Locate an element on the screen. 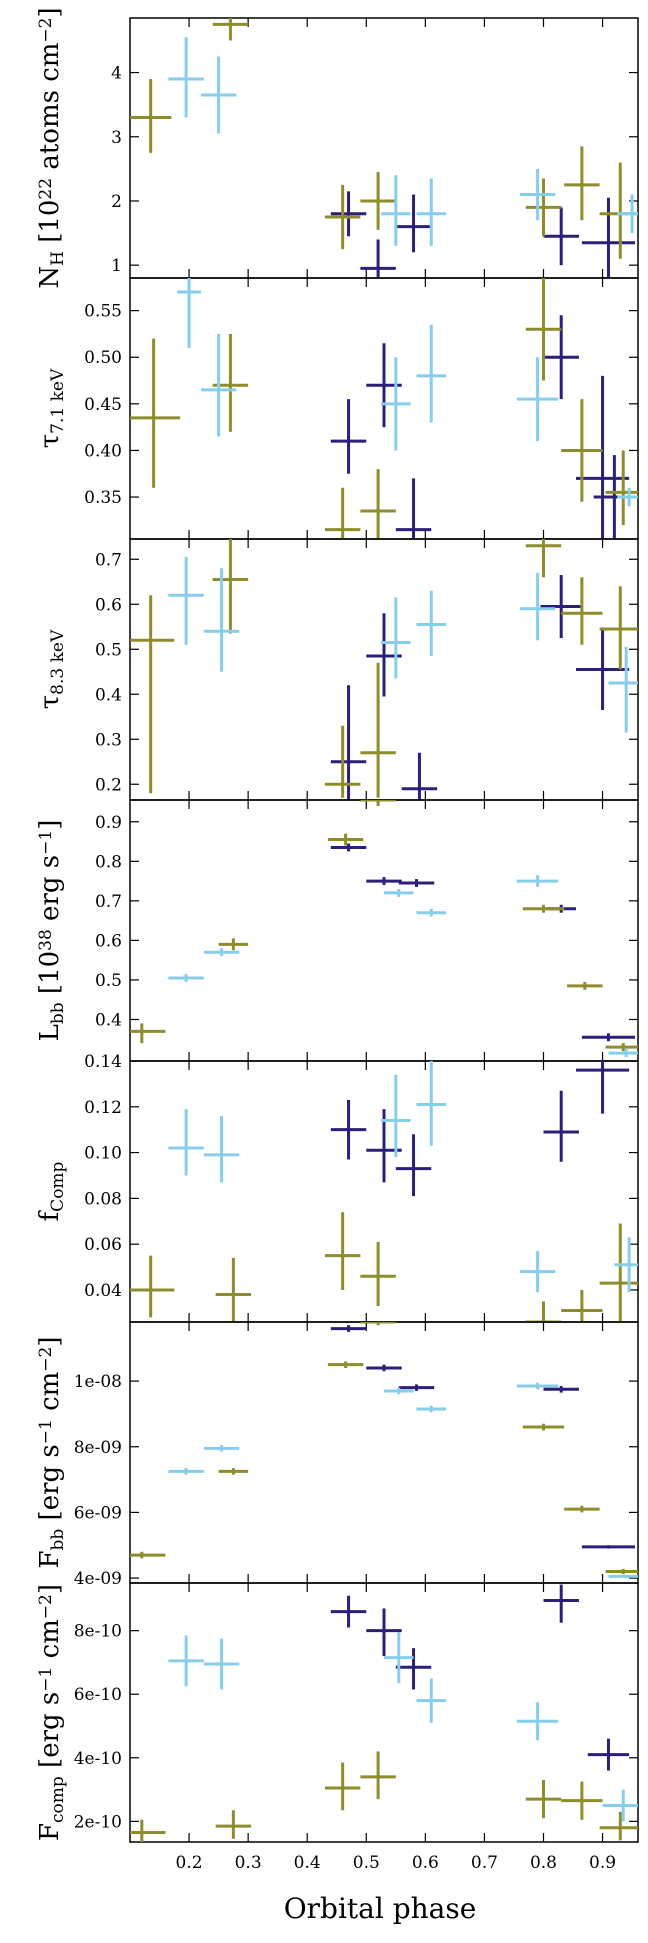 Image resolution: width=648 pixels, height=1943 pixels. y-tick-label: 2e-10 is located at coordinates (98, 1822).